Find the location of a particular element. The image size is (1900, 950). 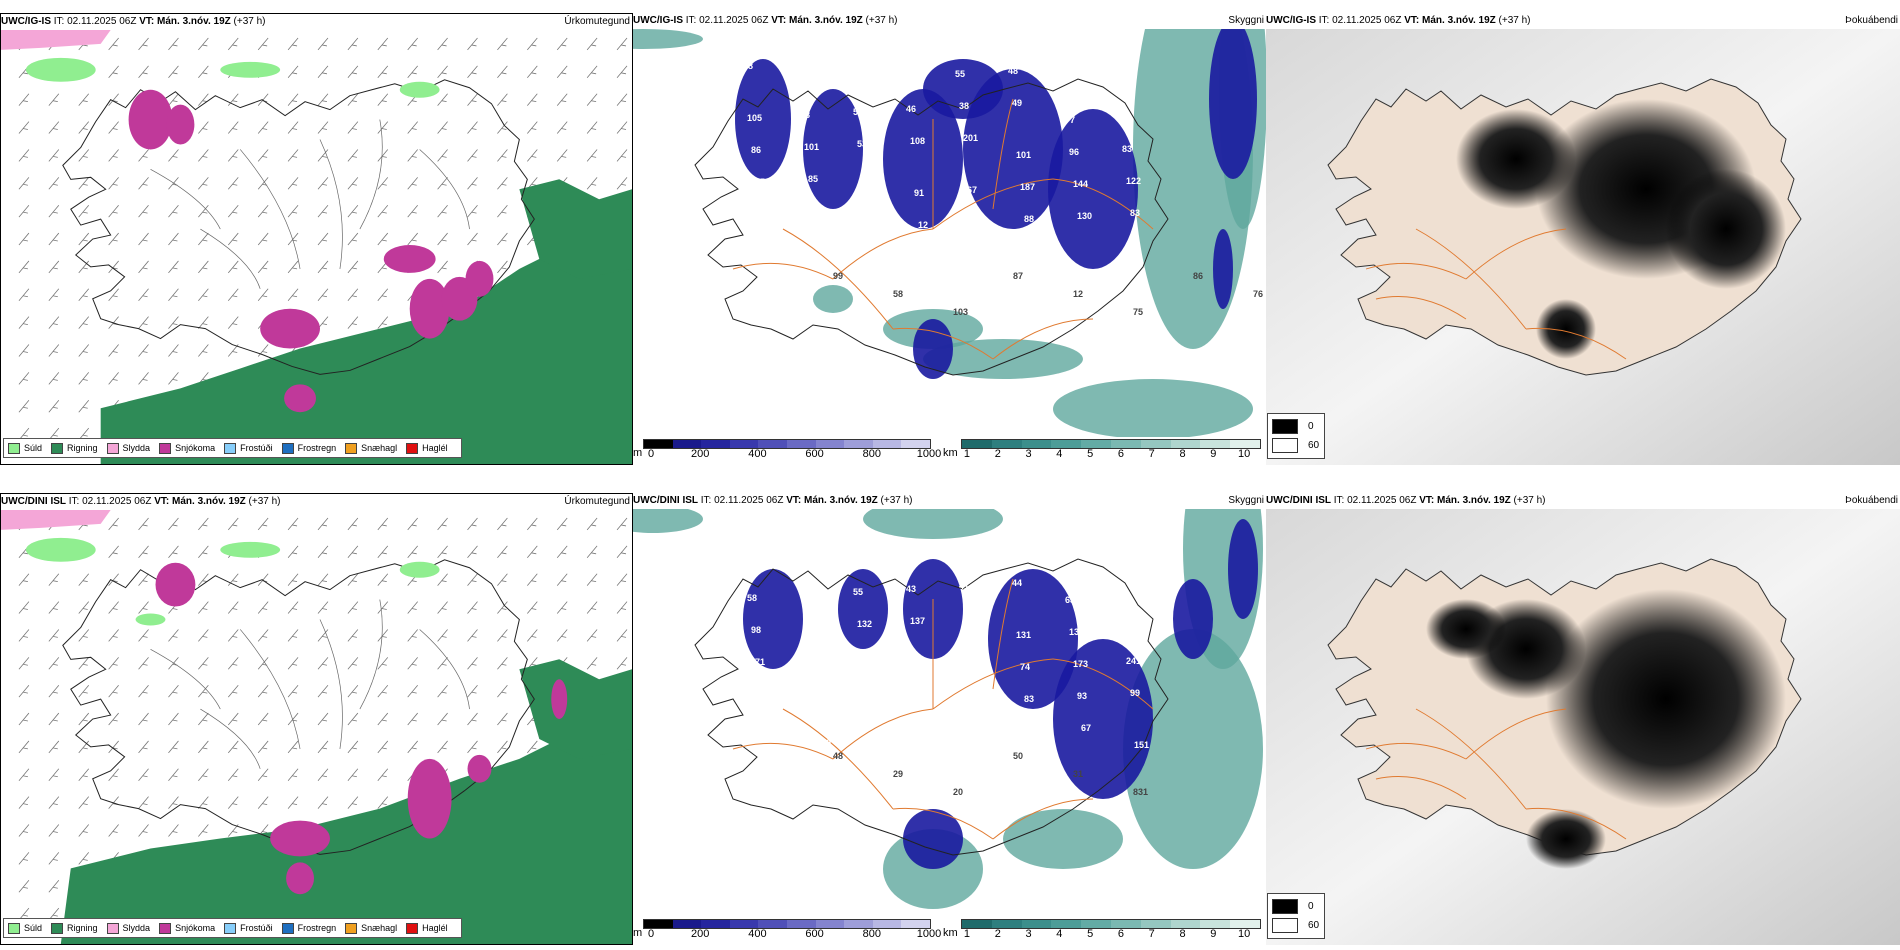

cloud-base-value: 88 is located at coordinates (1029, 219).